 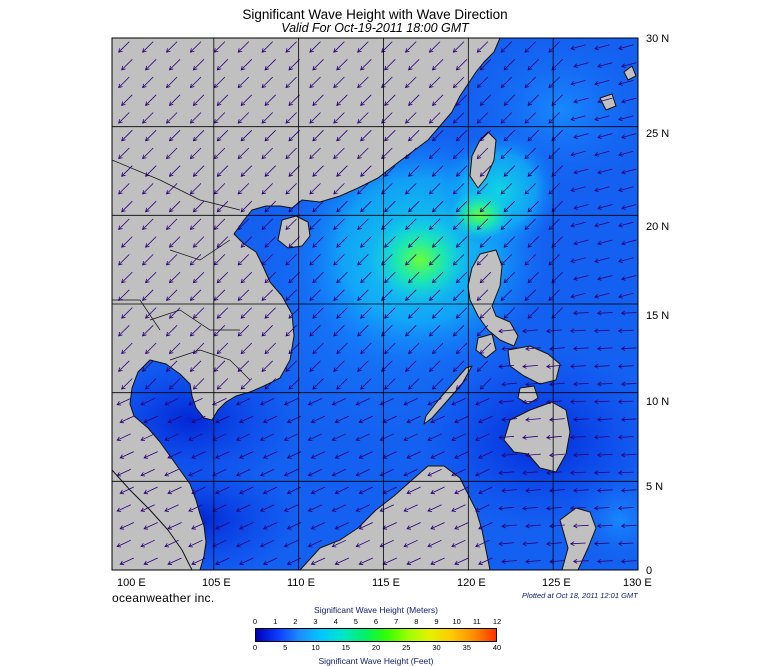 I want to click on colorbar-meters-tick: 0, so click(x=255, y=621).